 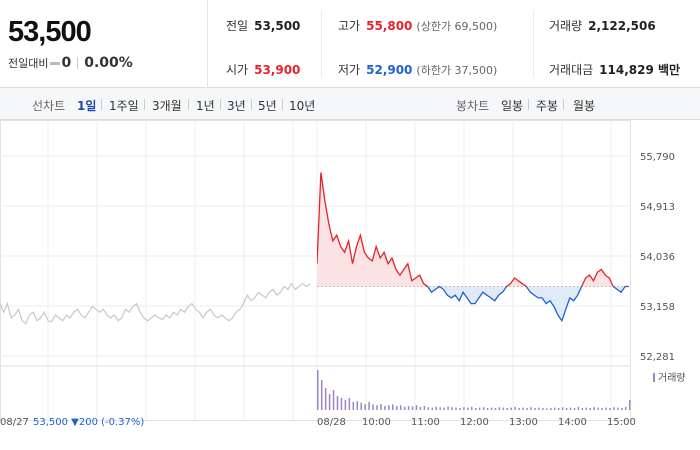 What do you see at coordinates (88, 422) in the screenshot?
I see `prev-day-info: 53,500 ▼200 (-0.37%)` at bounding box center [88, 422].